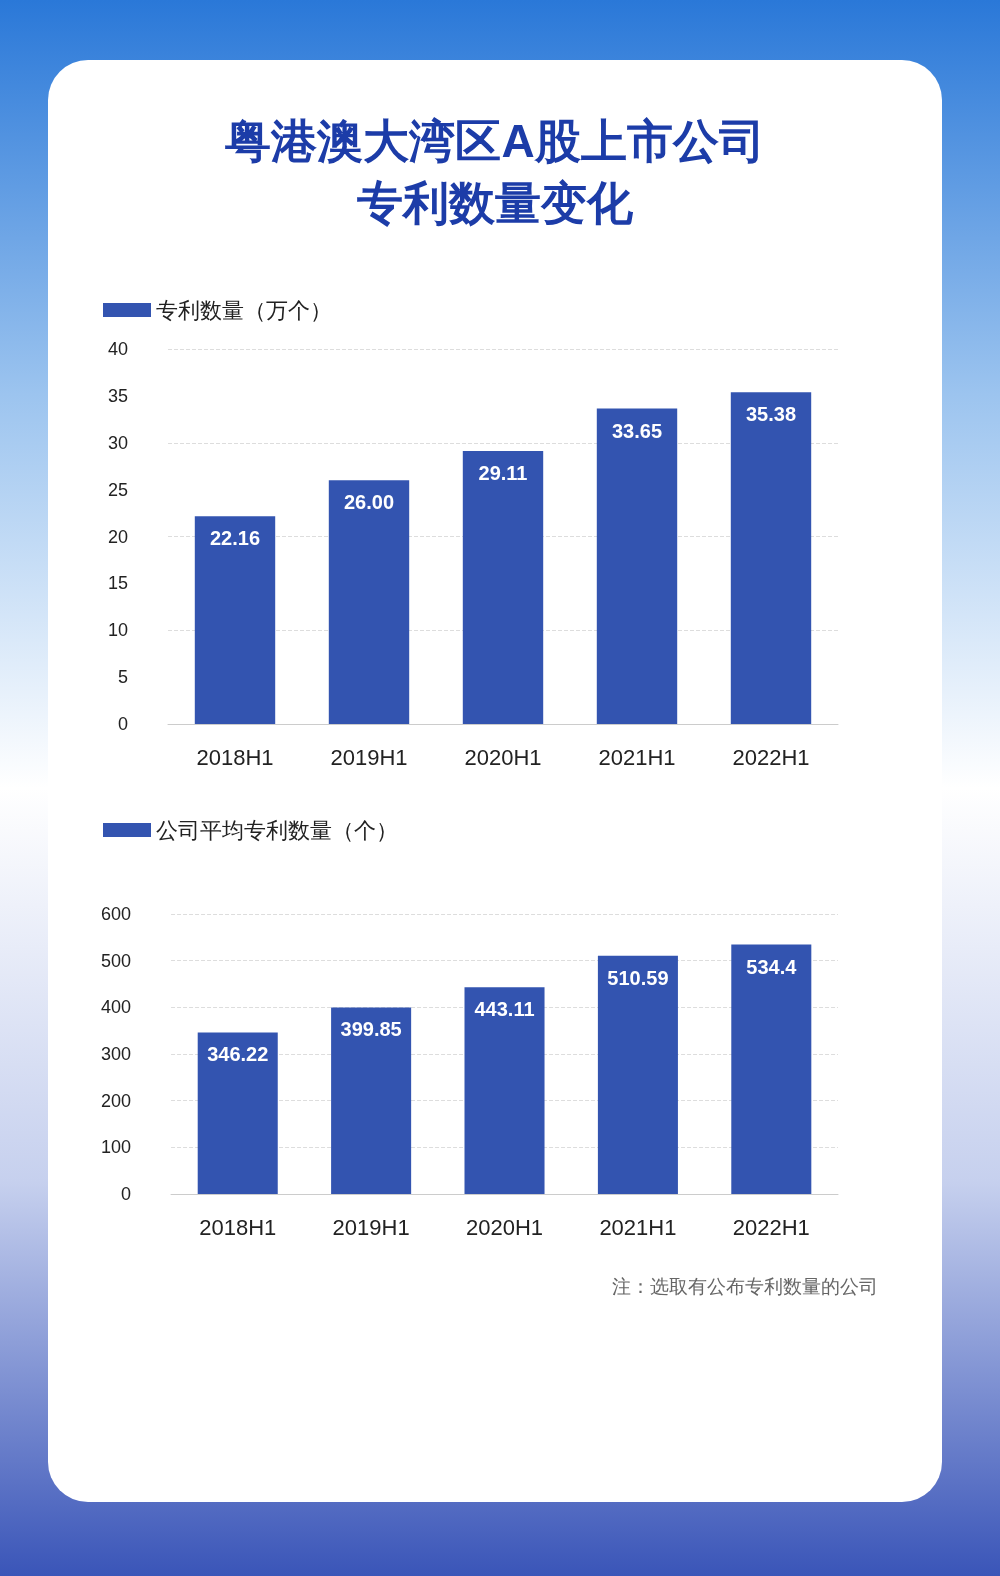 This screenshot has height=1576, width=1000. I want to click on y-tick-label: 400, so click(116, 1007).